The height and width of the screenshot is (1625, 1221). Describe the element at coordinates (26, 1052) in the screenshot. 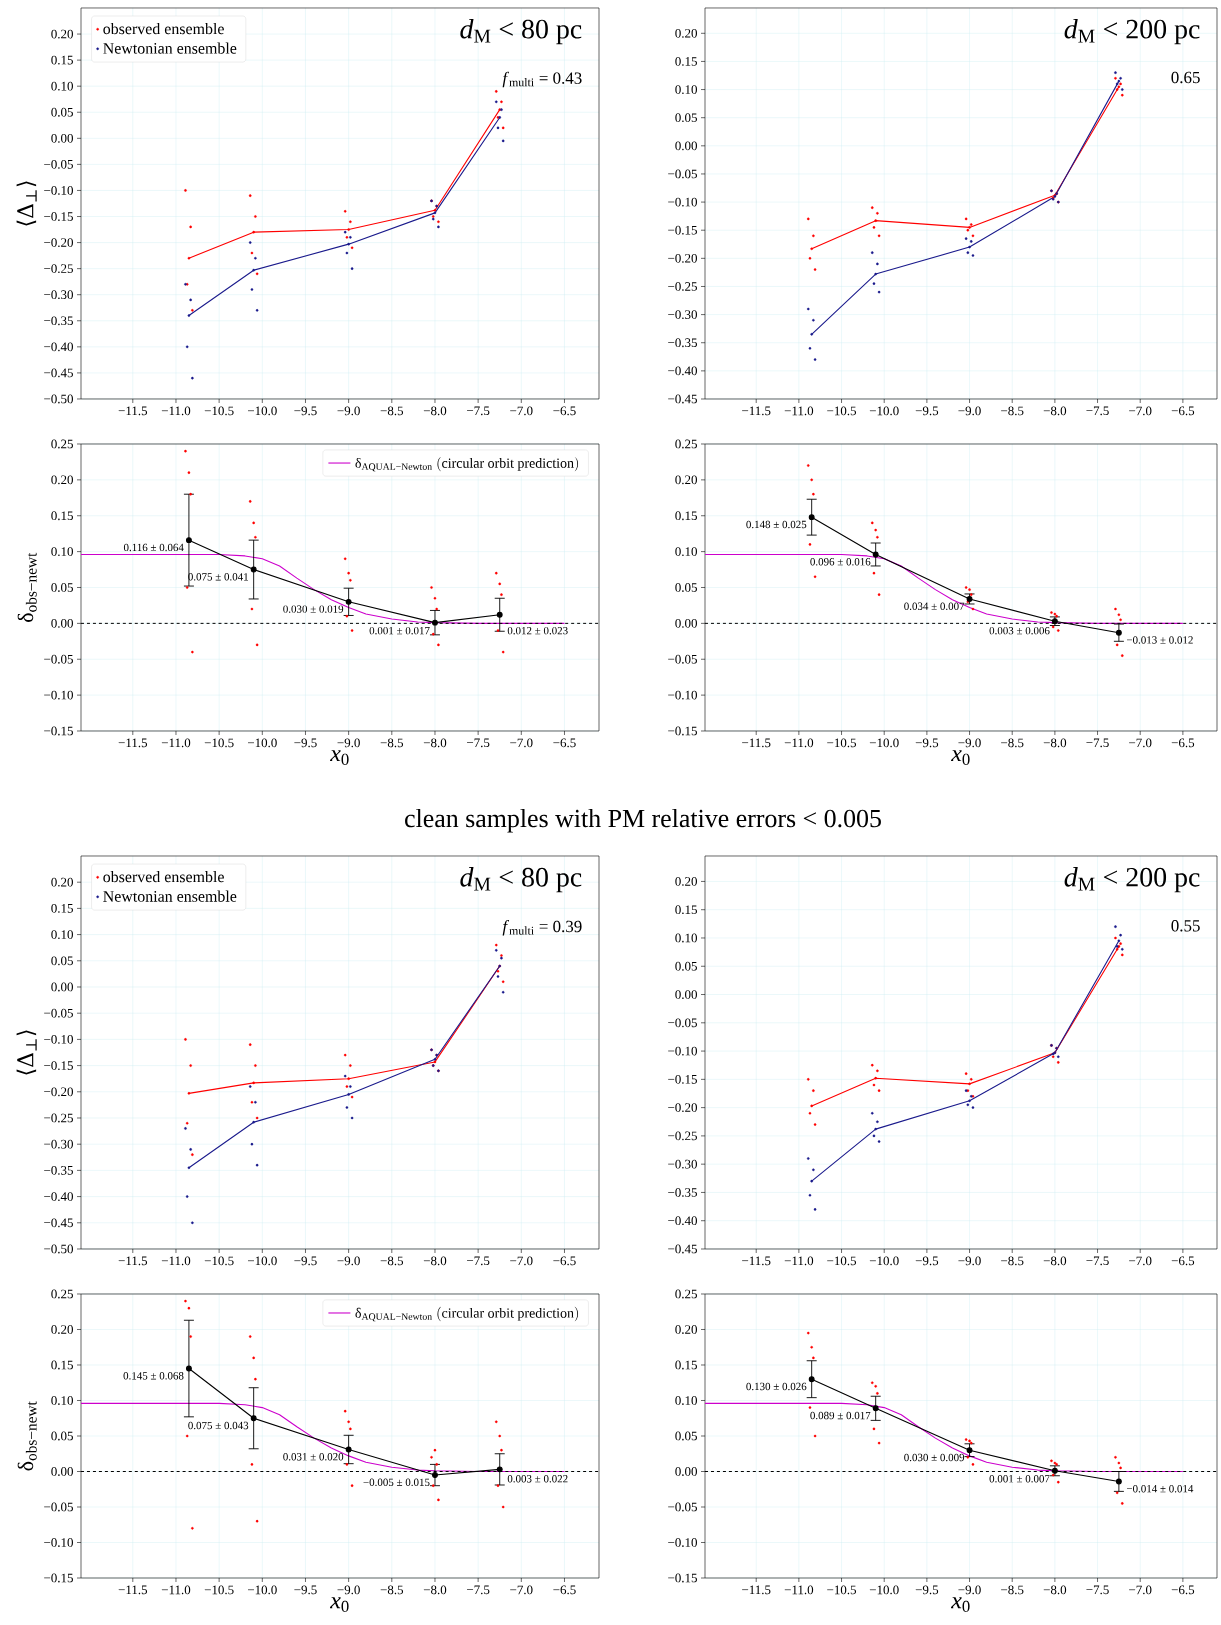

I see `y-axis-title: ⟨Δ$_{⊥}$⟩` at that location.